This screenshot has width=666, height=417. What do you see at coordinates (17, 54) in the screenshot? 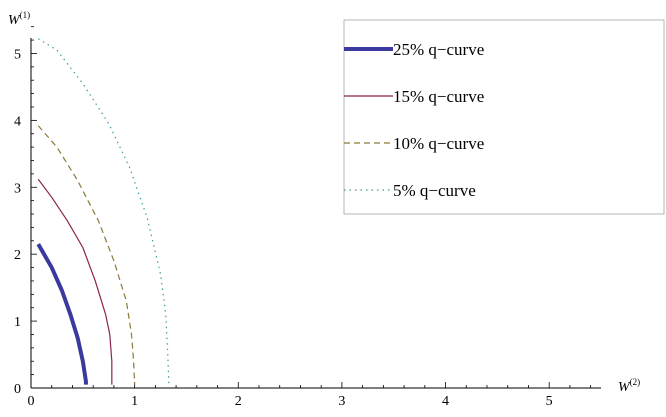
I see `y-tick-label: 5` at bounding box center [17, 54].